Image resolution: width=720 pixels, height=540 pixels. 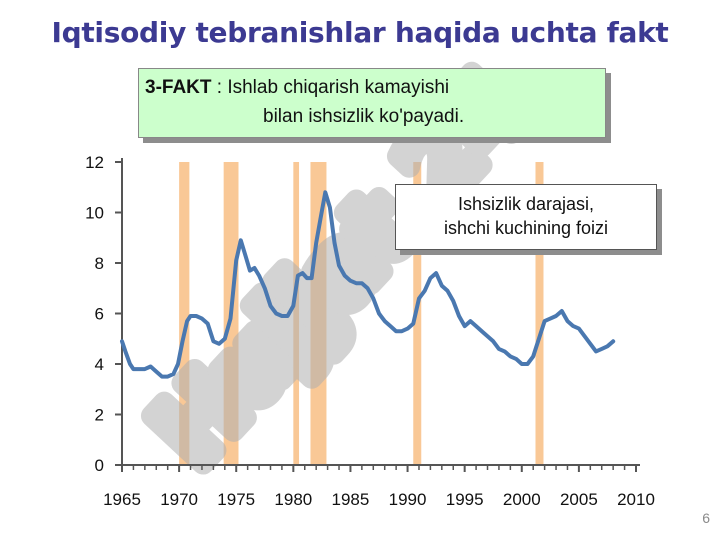 What do you see at coordinates (178, 87) in the screenshot?
I see `fact-label: 3-FAKT` at bounding box center [178, 87].